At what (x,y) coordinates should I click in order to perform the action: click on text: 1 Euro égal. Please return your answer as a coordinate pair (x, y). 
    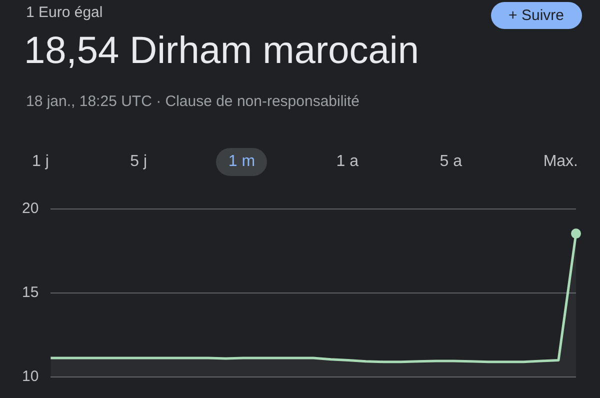
    Looking at the image, I should click on (64, 12).